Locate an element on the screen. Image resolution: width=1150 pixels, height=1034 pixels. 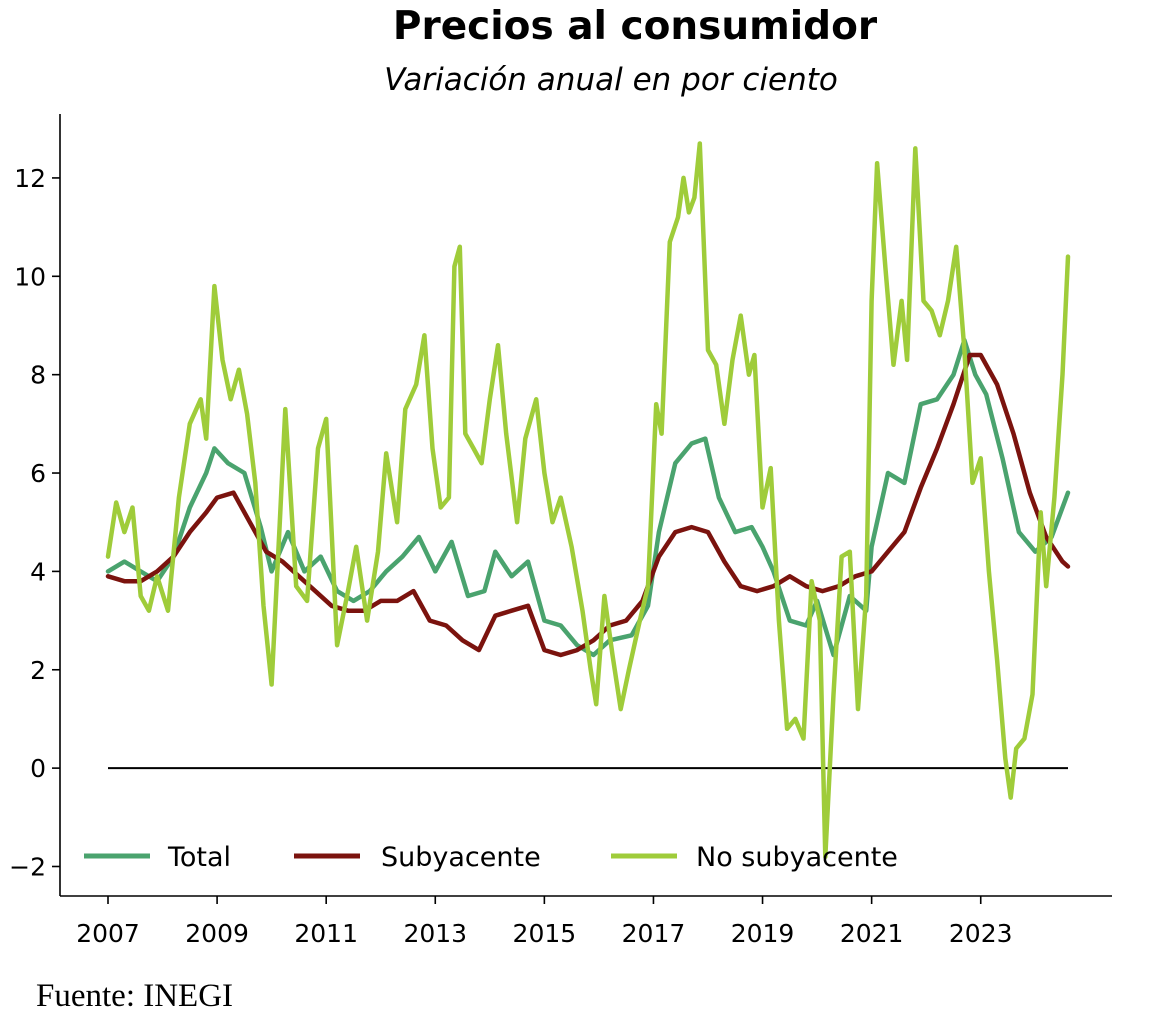
x-tick-label: 2009 is located at coordinates (217, 933).